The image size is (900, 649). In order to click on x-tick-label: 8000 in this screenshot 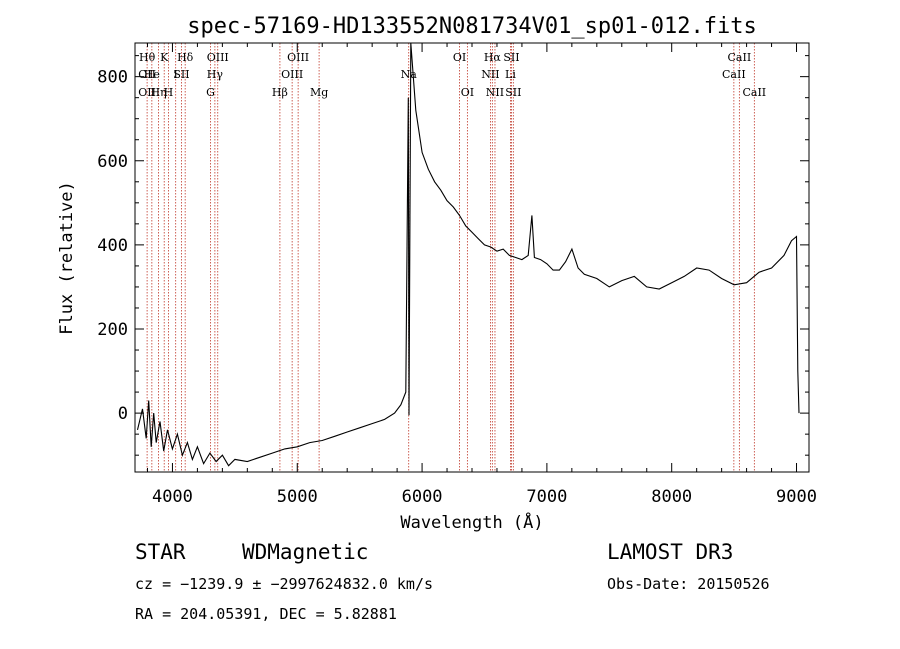, I will do `click(671, 497)`.